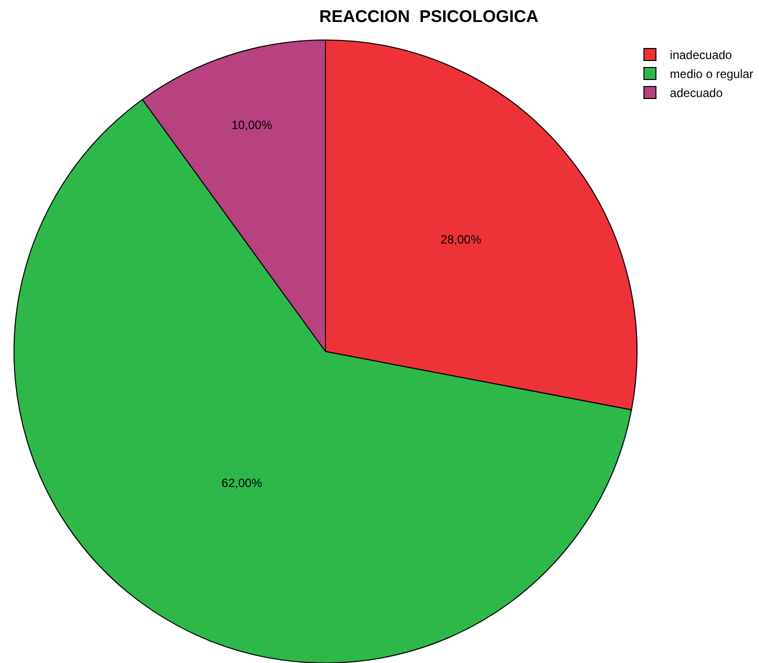 Image resolution: width=759 pixels, height=663 pixels. Describe the element at coordinates (242, 483) in the screenshot. I see `data-label: 62,00%` at that location.